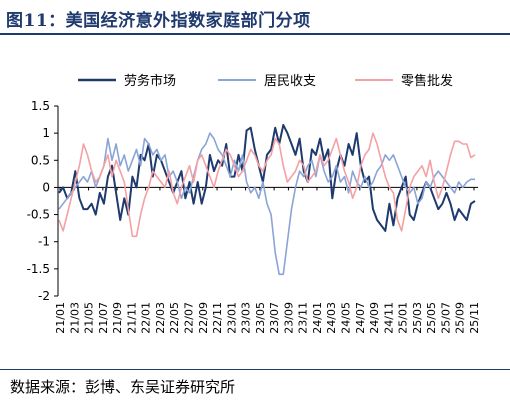 This screenshot has height=403, width=510. What do you see at coordinates (360, 318) in the screenshot?
I see `x-tick-label: 24/07` at bounding box center [360, 318].